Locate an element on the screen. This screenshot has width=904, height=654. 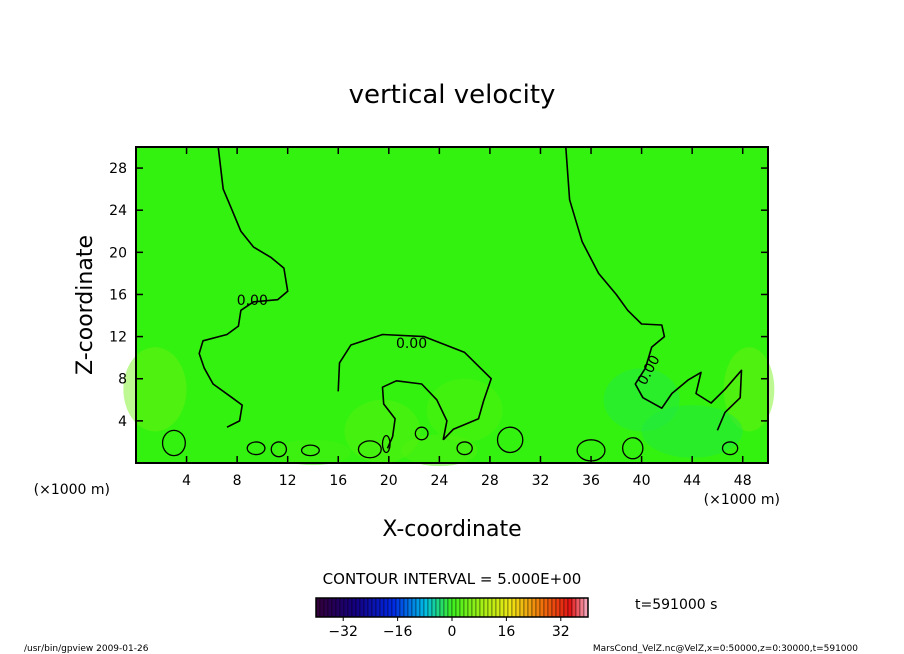
x-tick-label: 36 is located at coordinates (591, 481).